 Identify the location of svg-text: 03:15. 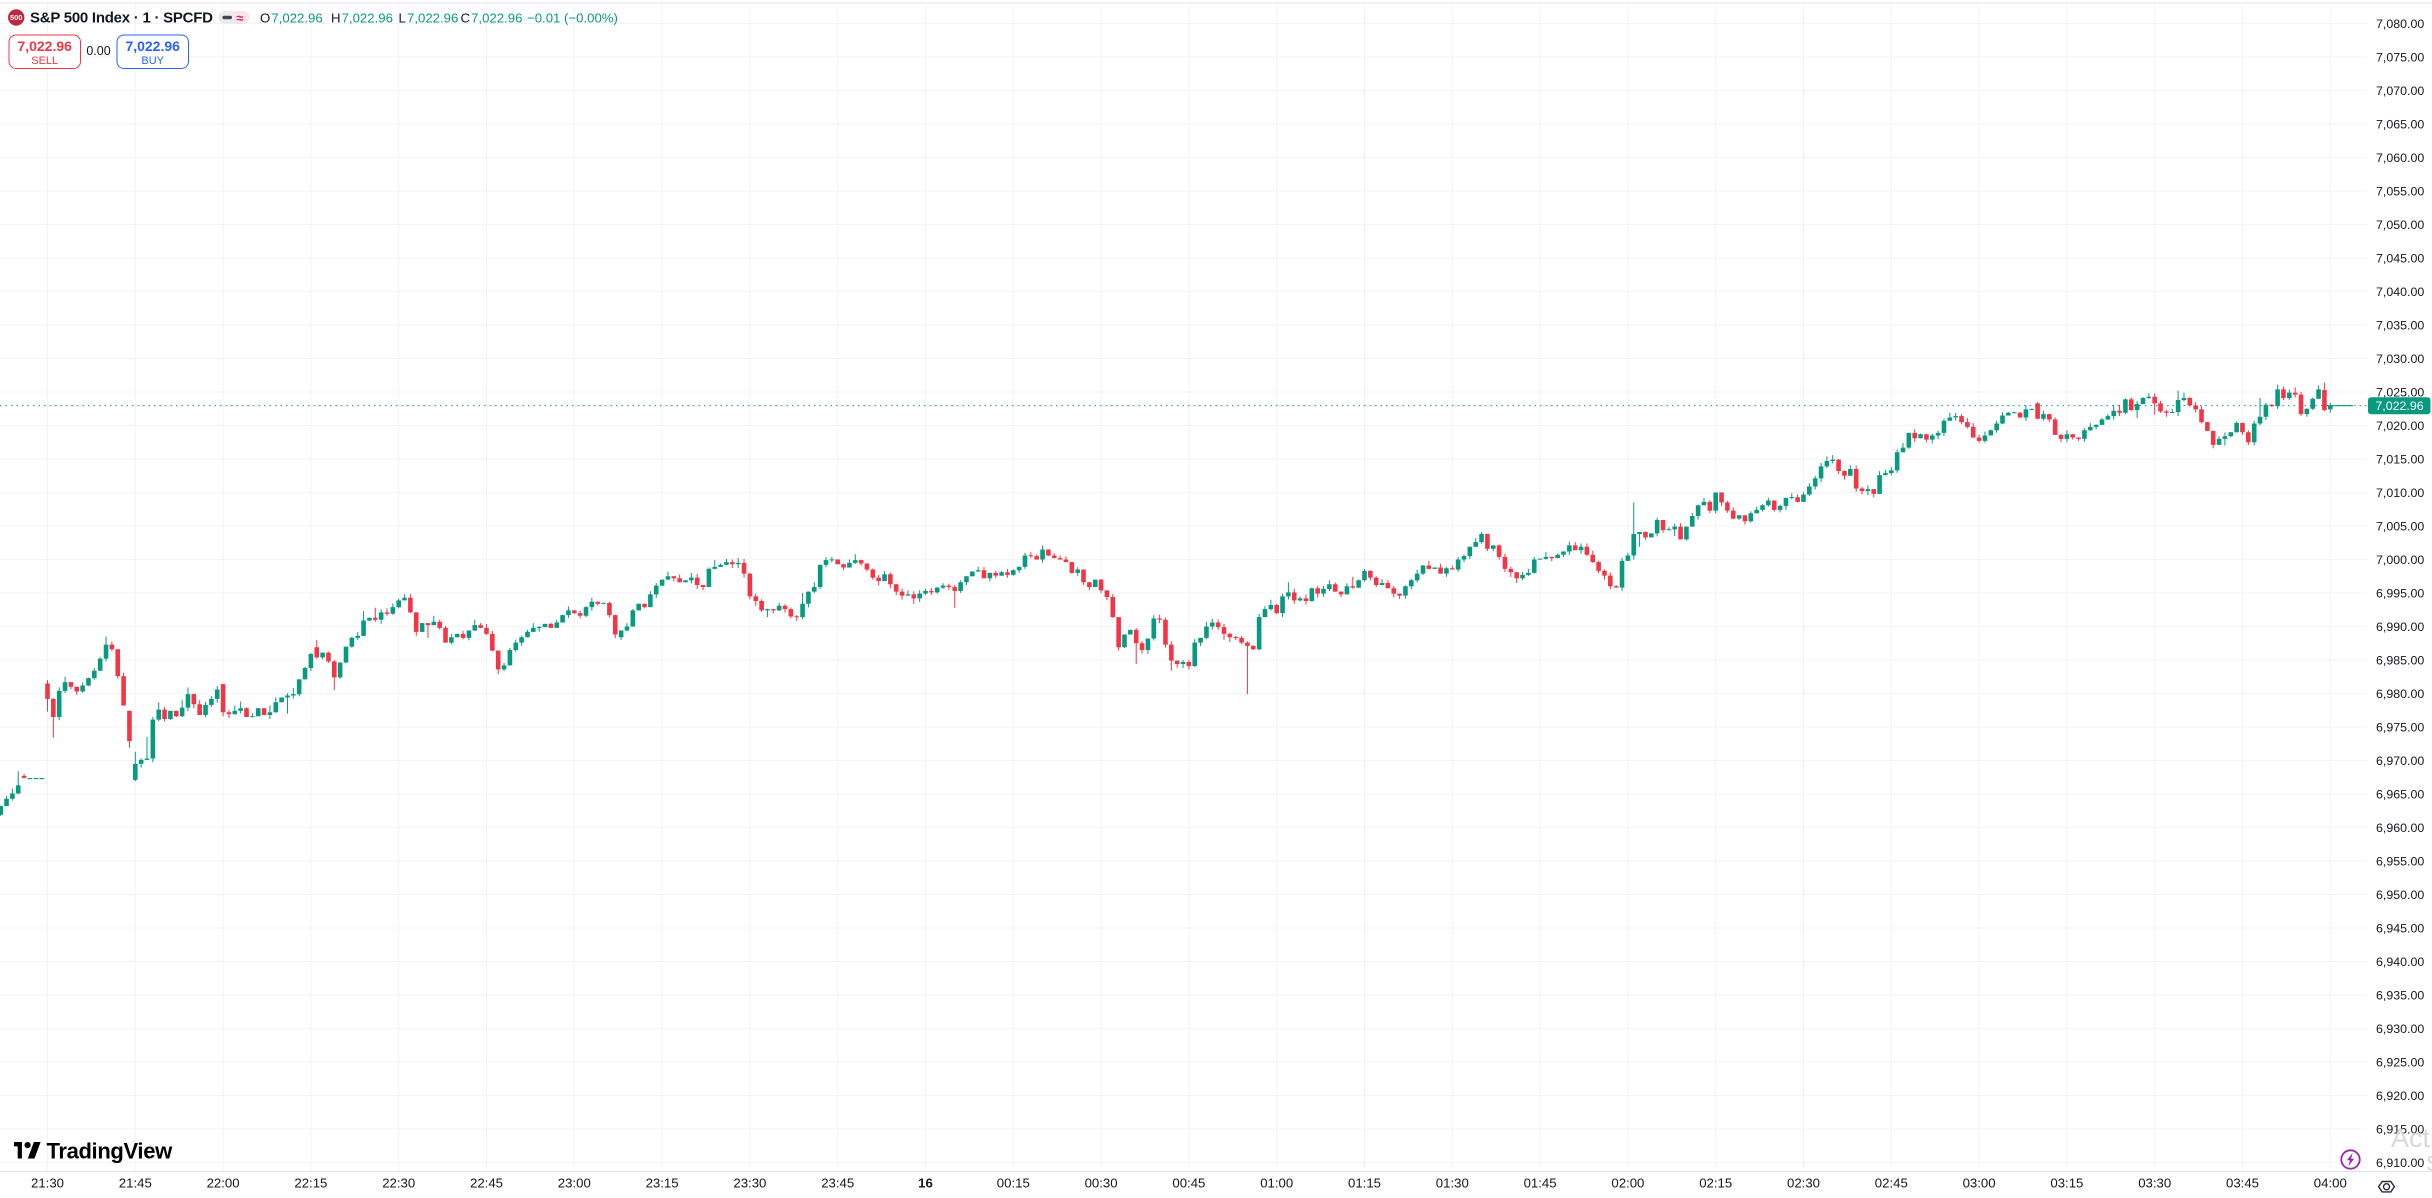
(2066, 1183).